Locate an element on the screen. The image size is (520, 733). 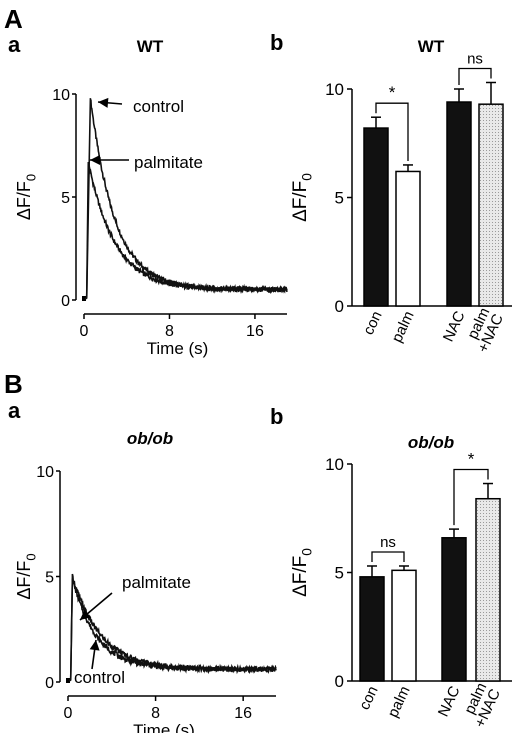
panel-letter-B: B is located at coordinates (13, 384).